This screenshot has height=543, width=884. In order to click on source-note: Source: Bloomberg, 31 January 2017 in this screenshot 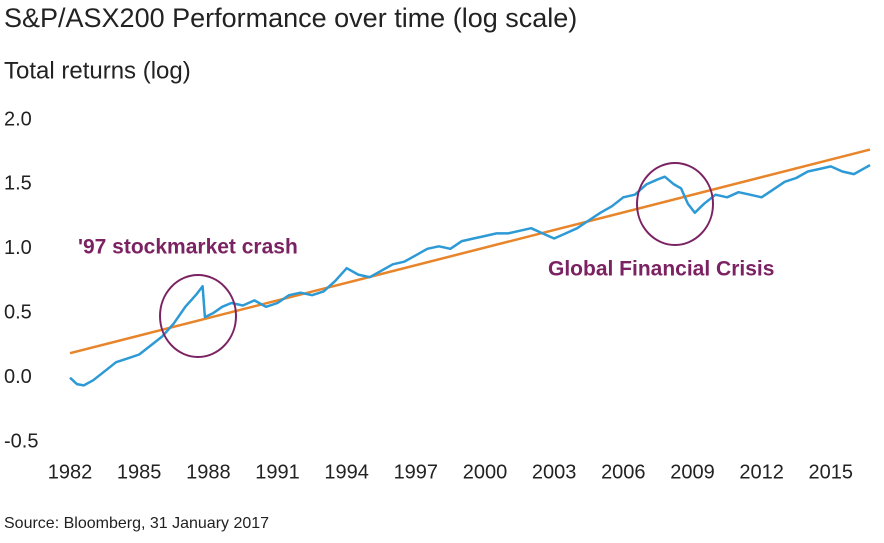, I will do `click(136, 523)`.